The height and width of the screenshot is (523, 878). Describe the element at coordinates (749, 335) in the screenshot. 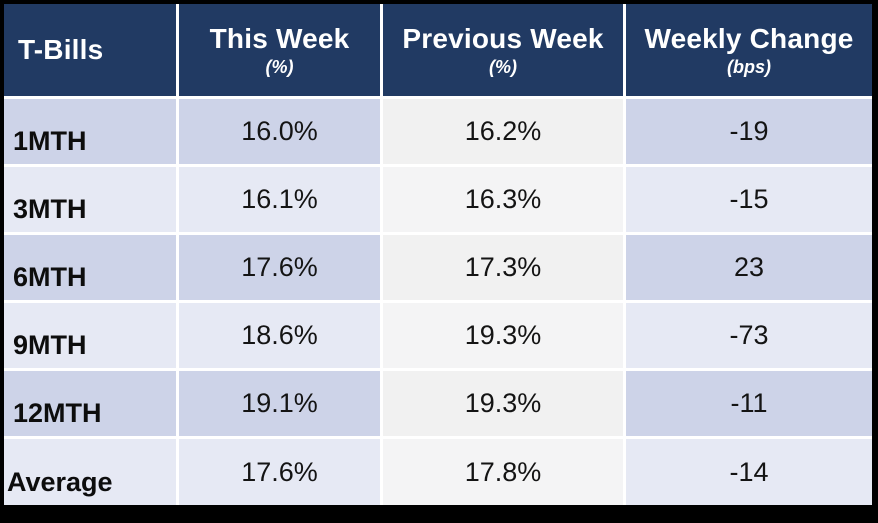

I see `cell-weekly-change: -73` at that location.